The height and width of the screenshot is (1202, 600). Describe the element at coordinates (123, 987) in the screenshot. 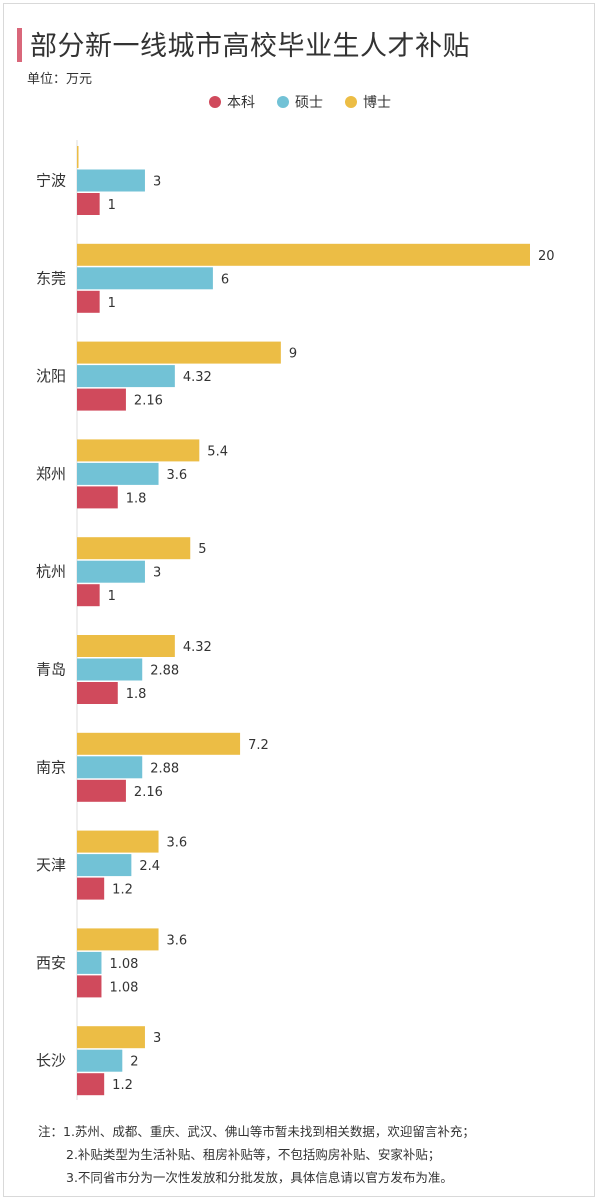

I see `data-label-benke: 1.08` at that location.